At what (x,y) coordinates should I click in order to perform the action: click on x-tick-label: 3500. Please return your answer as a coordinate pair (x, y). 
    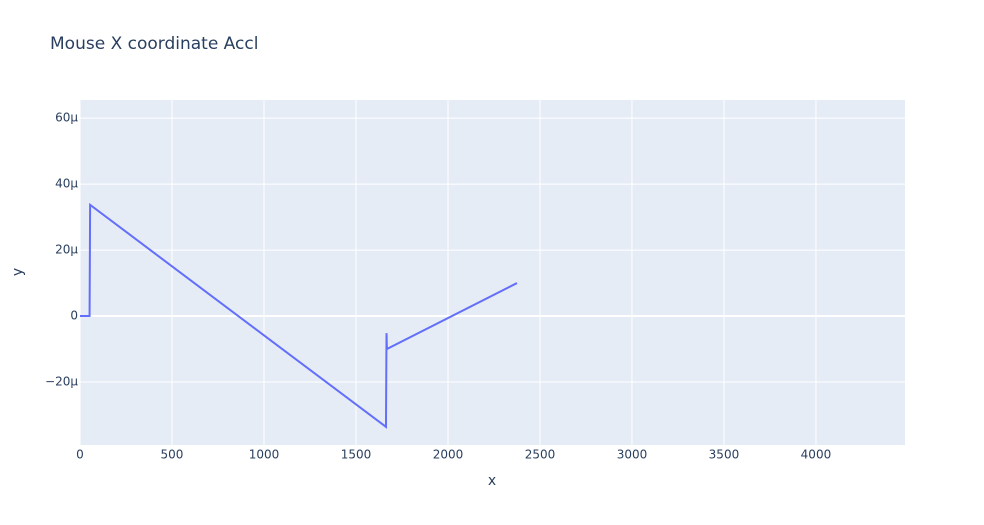
    Looking at the image, I should click on (724, 455).